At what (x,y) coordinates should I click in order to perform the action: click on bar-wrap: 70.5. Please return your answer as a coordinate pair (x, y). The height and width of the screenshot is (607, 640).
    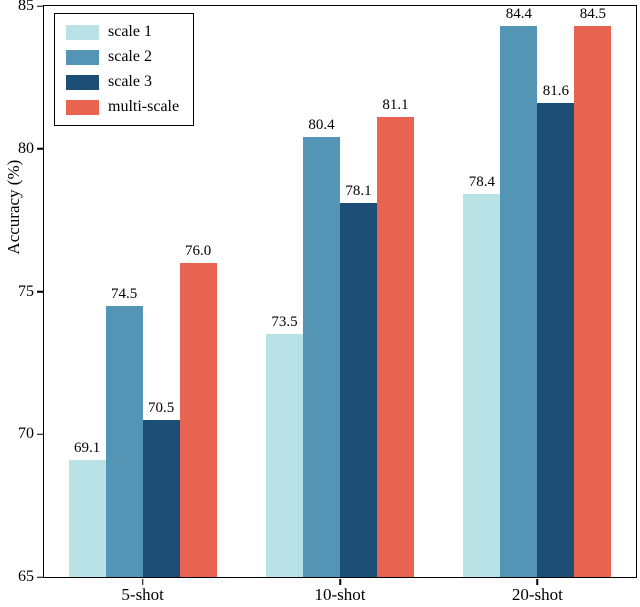
    Looking at the image, I should click on (161, 291).